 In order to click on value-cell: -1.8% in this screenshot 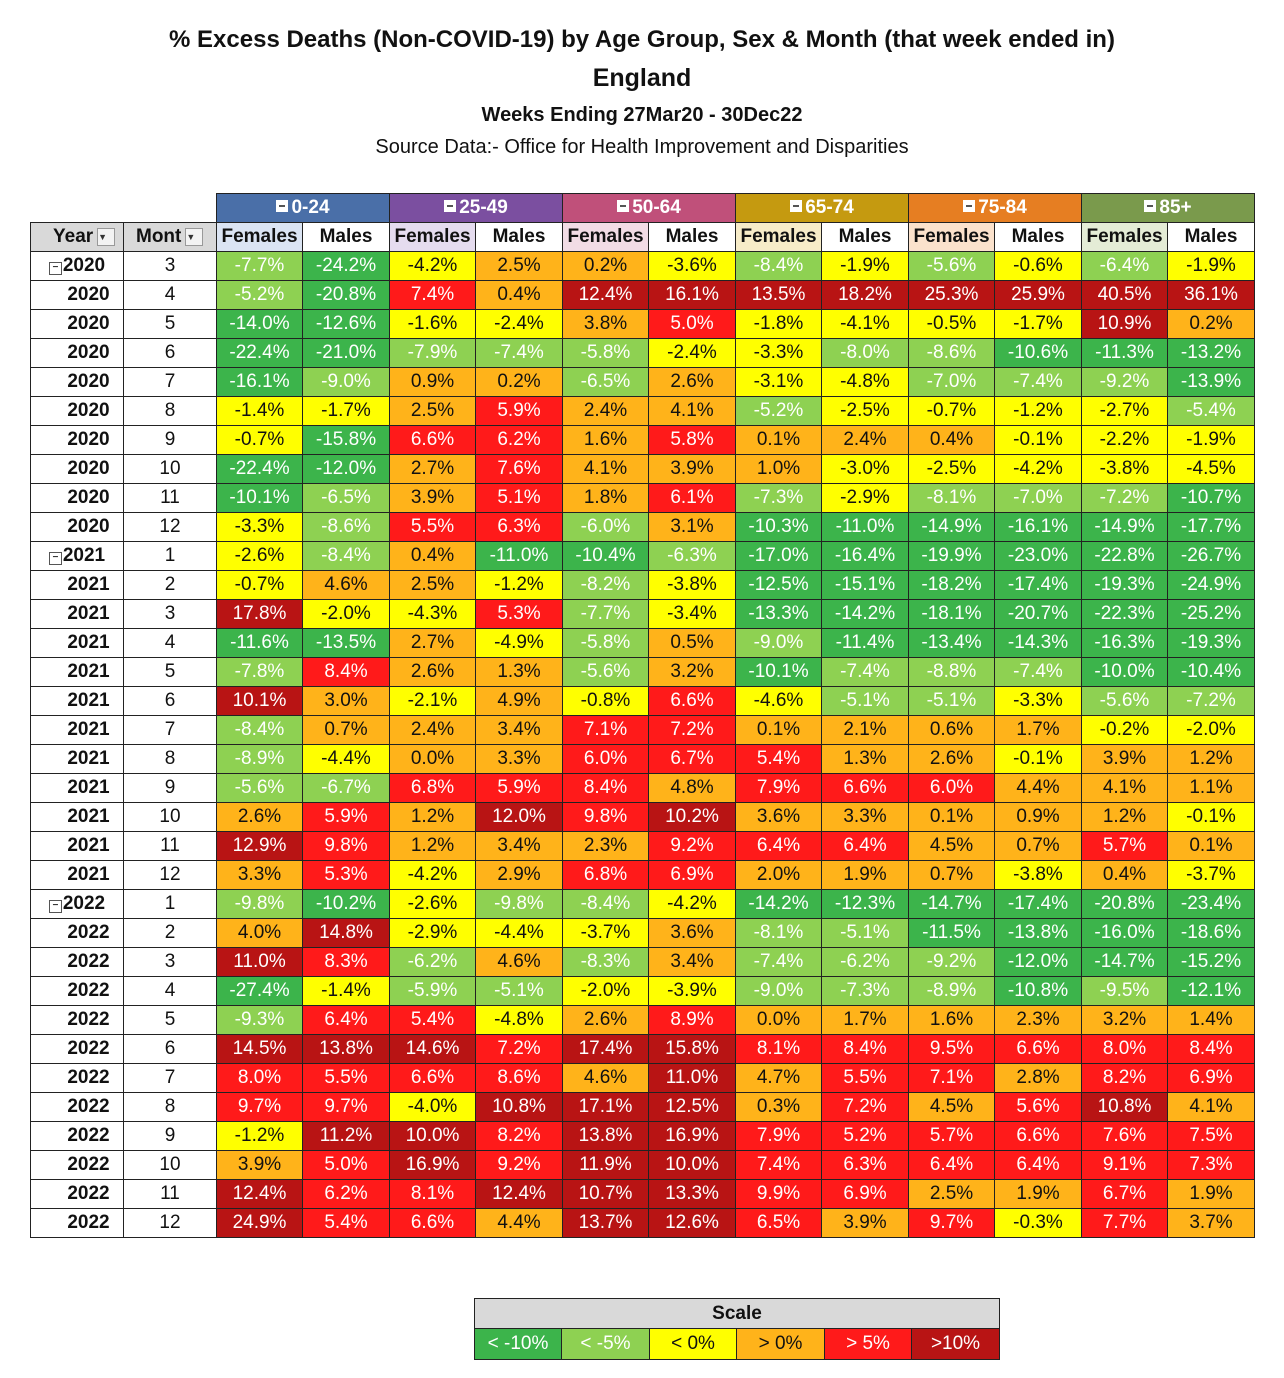, I will do `click(778, 324)`.